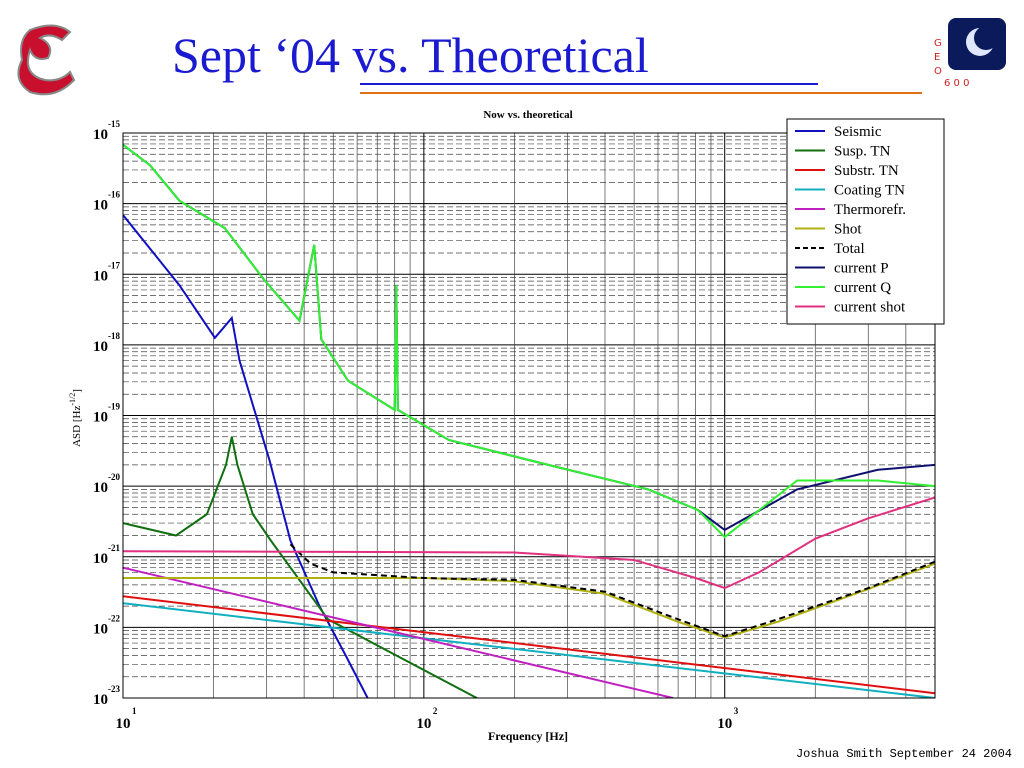 This screenshot has height=768, width=1024. What do you see at coordinates (938, 43) in the screenshot?
I see `logo-letter: G` at bounding box center [938, 43].